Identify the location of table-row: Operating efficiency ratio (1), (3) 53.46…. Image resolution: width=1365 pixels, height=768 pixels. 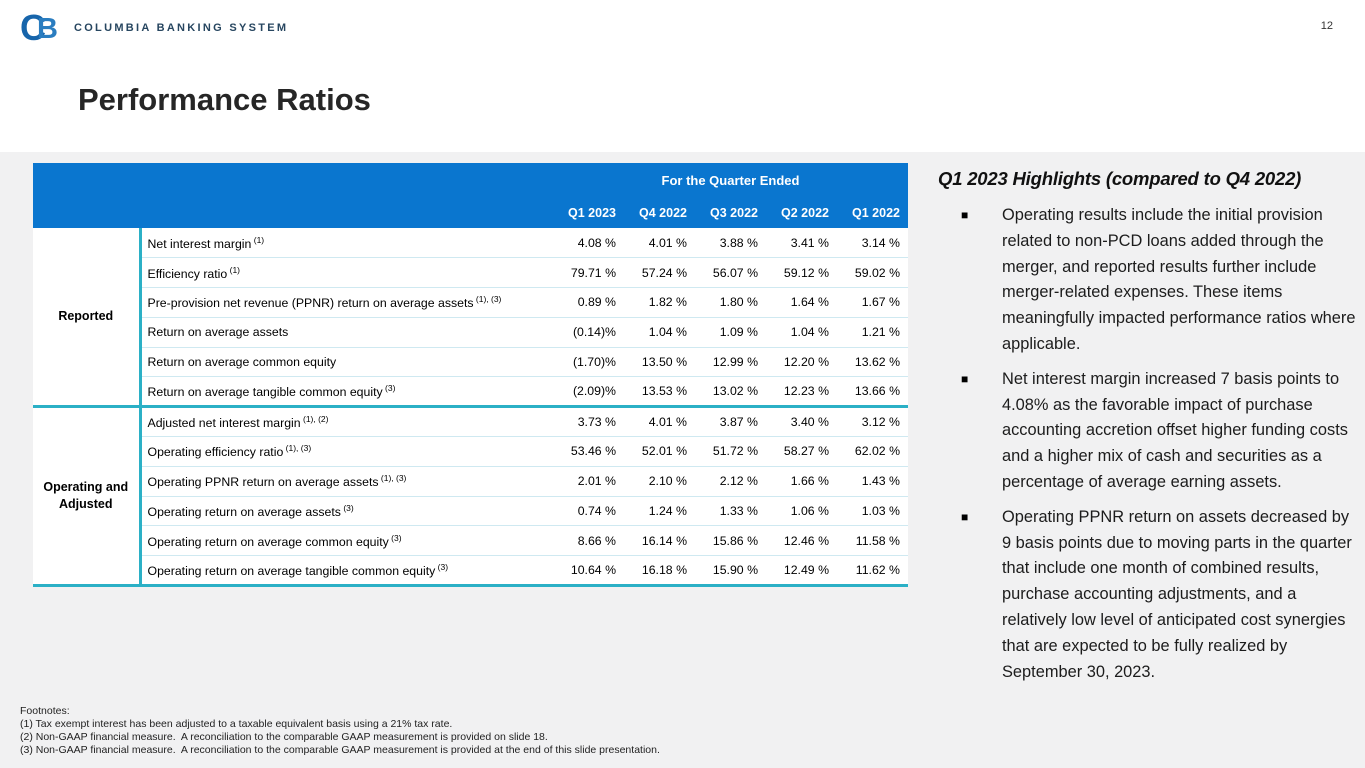
(470, 451).